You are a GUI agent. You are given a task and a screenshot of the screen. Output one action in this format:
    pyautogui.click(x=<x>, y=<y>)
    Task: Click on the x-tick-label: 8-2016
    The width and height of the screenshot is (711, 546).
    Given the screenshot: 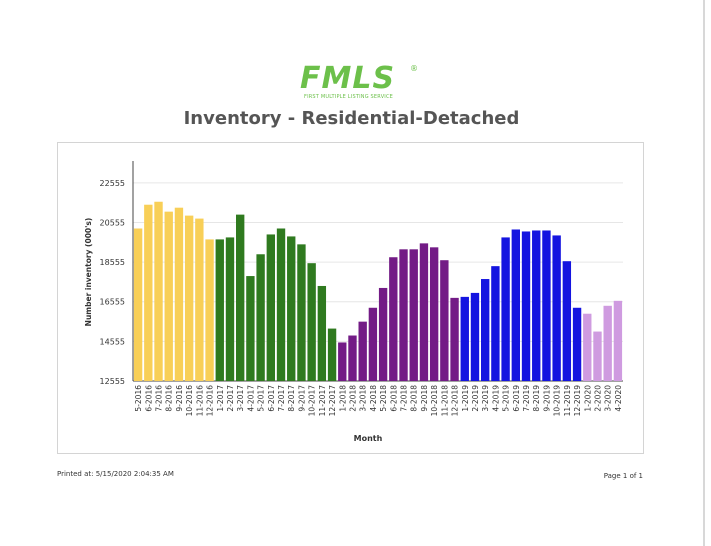 What is the action you would take?
    pyautogui.click(x=169, y=398)
    